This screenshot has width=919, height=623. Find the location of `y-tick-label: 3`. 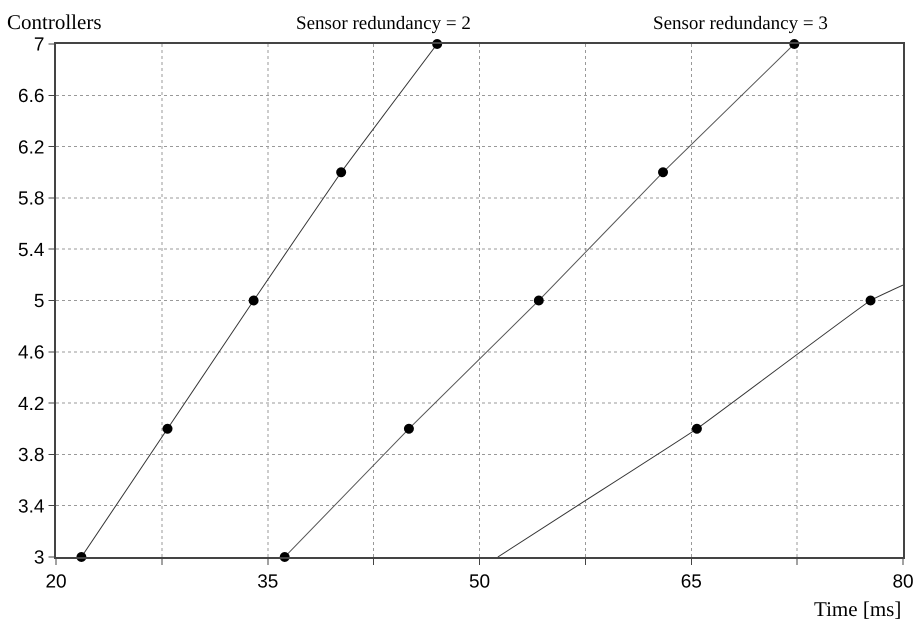

y-tick-label: 3 is located at coordinates (39, 558).